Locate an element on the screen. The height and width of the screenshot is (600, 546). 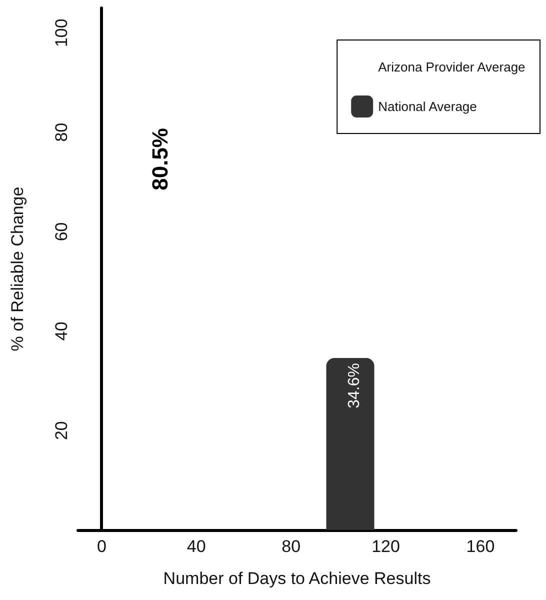
y-tick-label: 20 is located at coordinates (61, 430).